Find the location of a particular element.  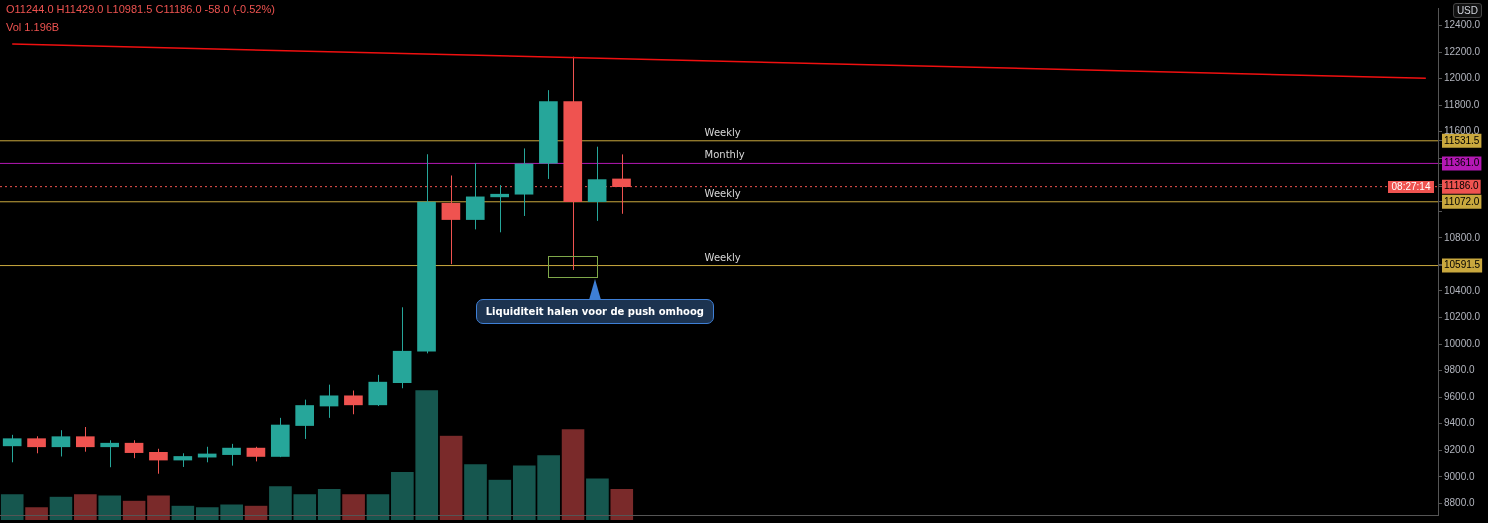

annotation: 08:27:14 is located at coordinates (1411, 186).